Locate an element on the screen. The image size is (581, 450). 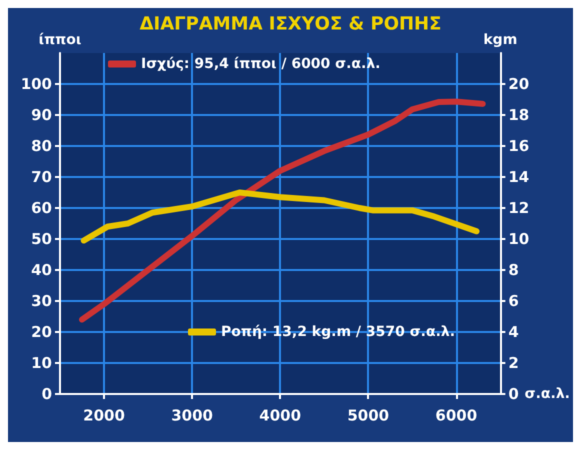
y-tick-label: 100 is located at coordinates (36, 84).